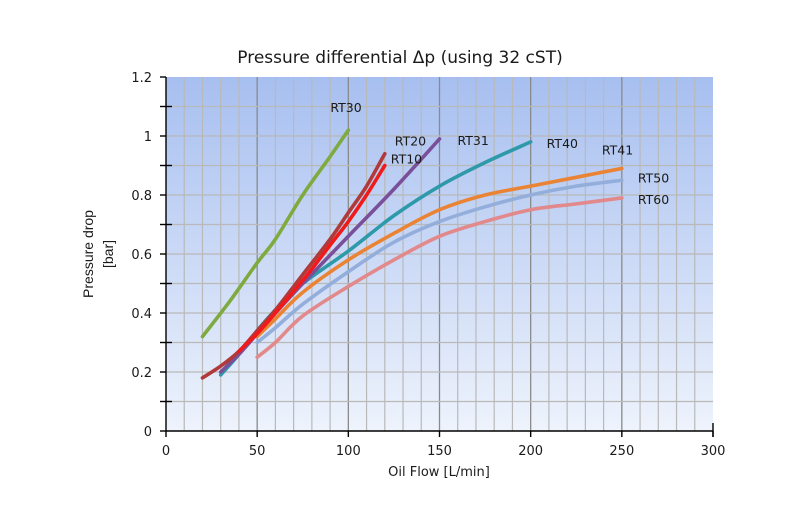 Image resolution: width=800 pixels, height=530 pixels. What do you see at coordinates (617, 149) in the screenshot?
I see `series-label-rt41: RT41` at bounding box center [617, 149].